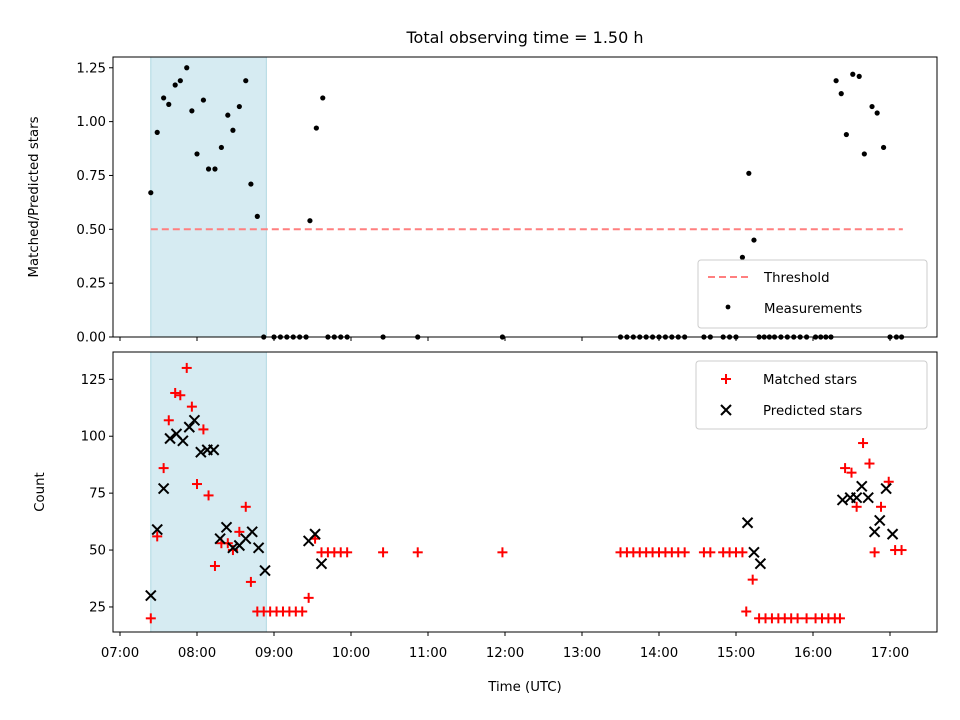 The width and height of the screenshot is (960, 720). What do you see at coordinates (812, 294) in the screenshot?
I see `top-legend-box` at bounding box center [812, 294].